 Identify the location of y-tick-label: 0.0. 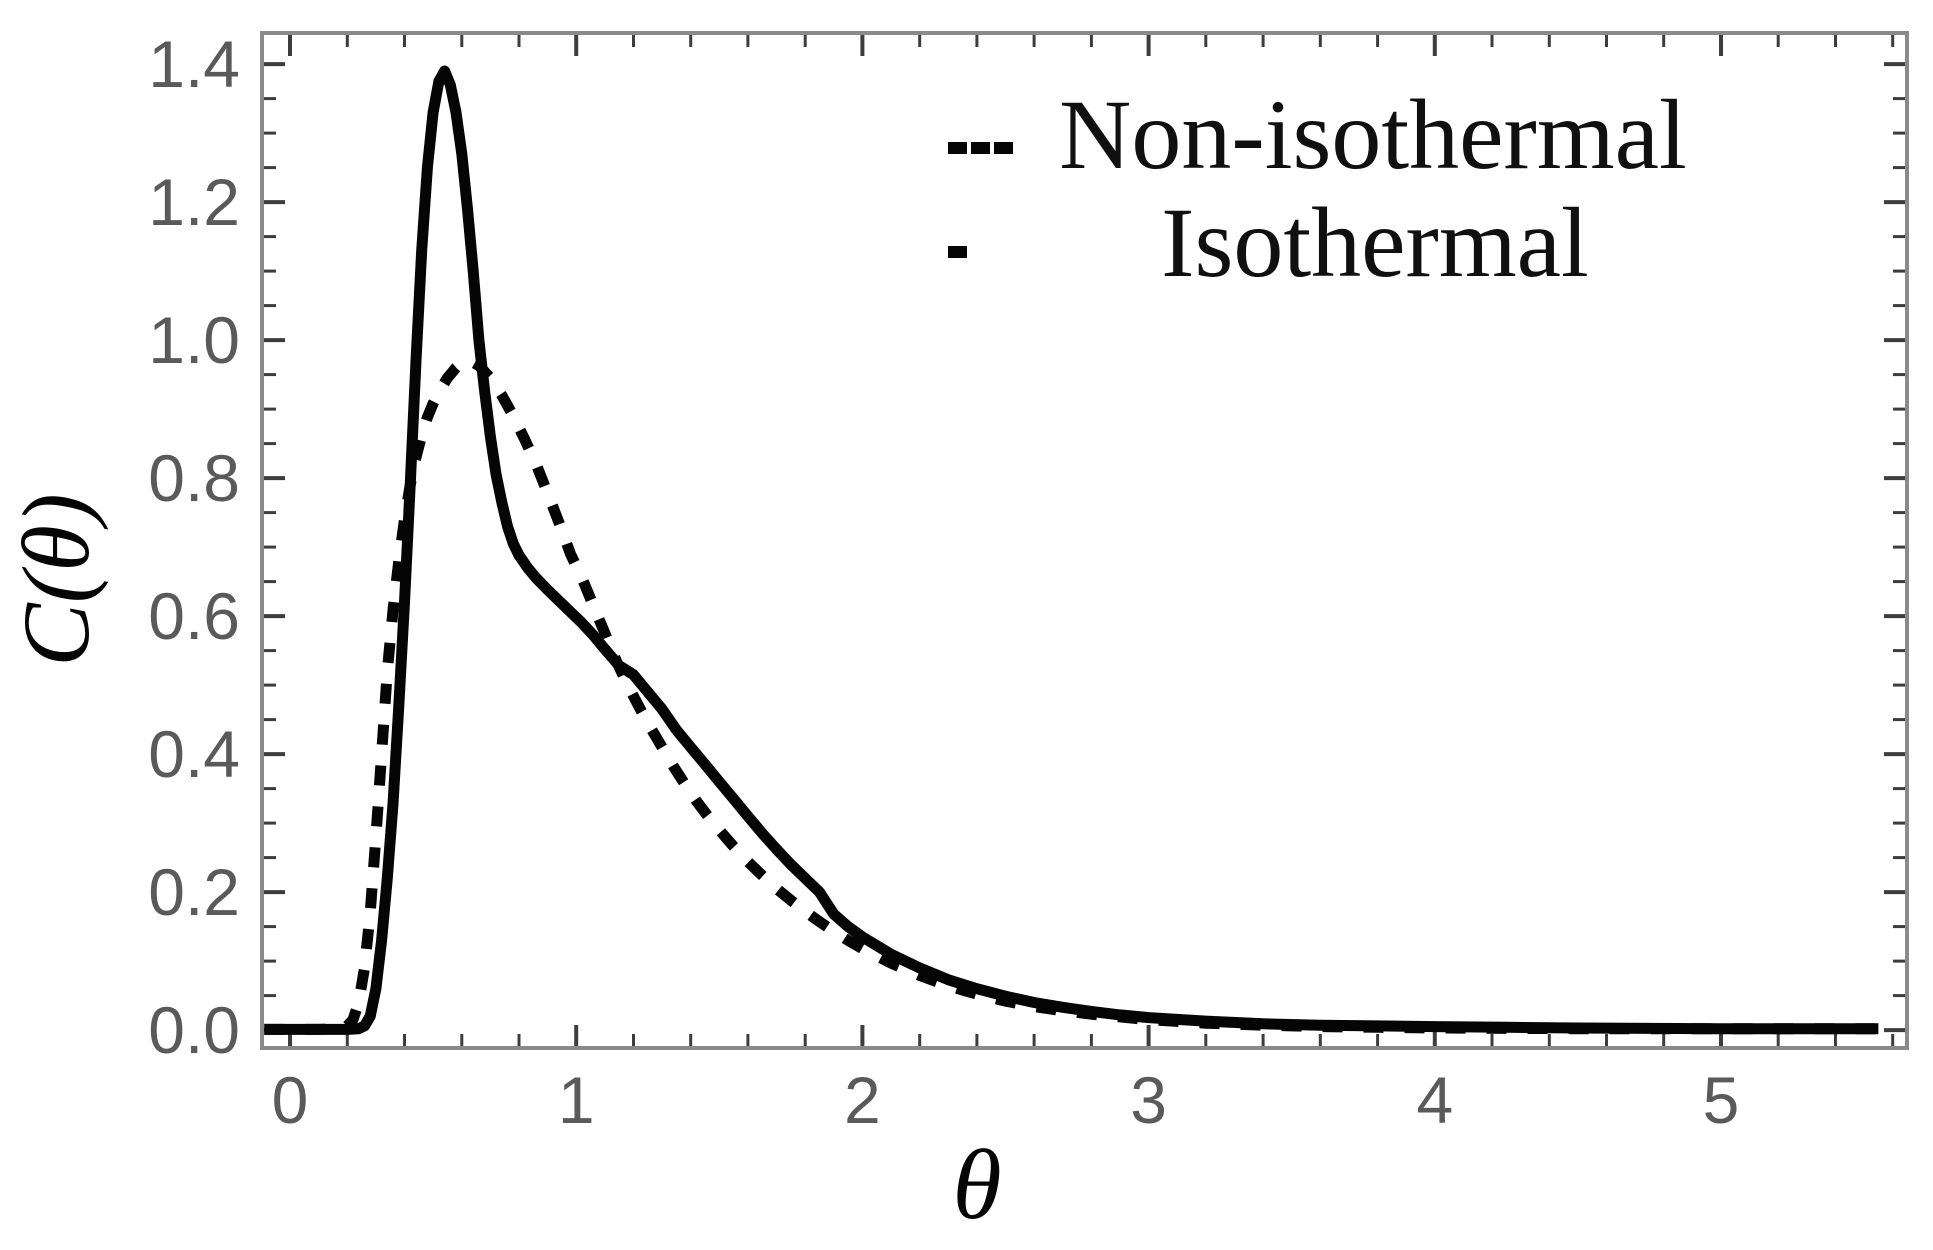
(194, 1030).